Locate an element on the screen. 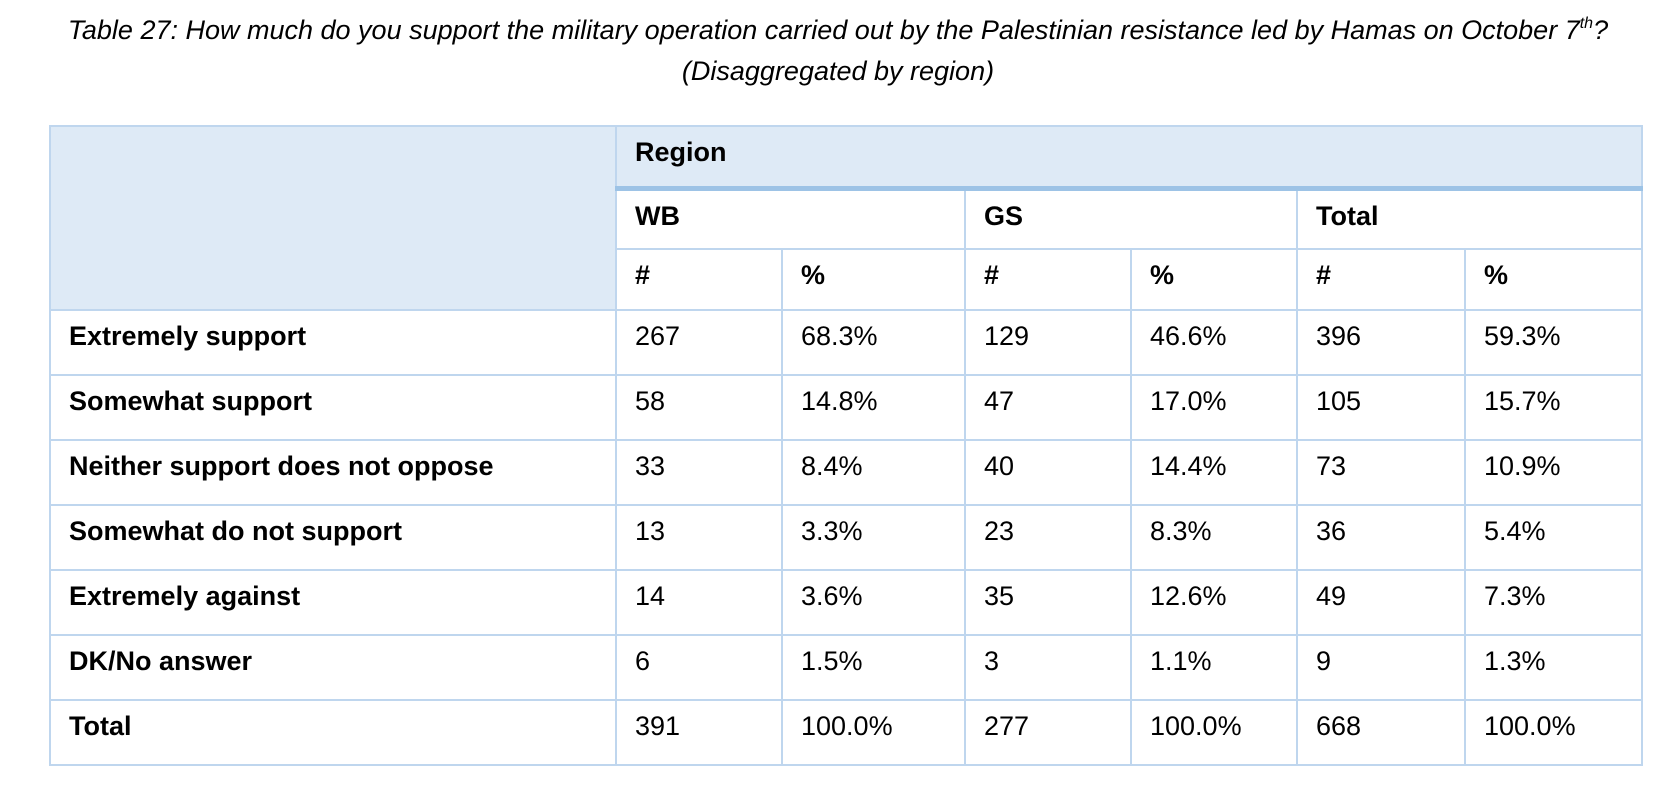 The width and height of the screenshot is (1676, 788). cell-gs-percent: 100.0% is located at coordinates (1214, 732).